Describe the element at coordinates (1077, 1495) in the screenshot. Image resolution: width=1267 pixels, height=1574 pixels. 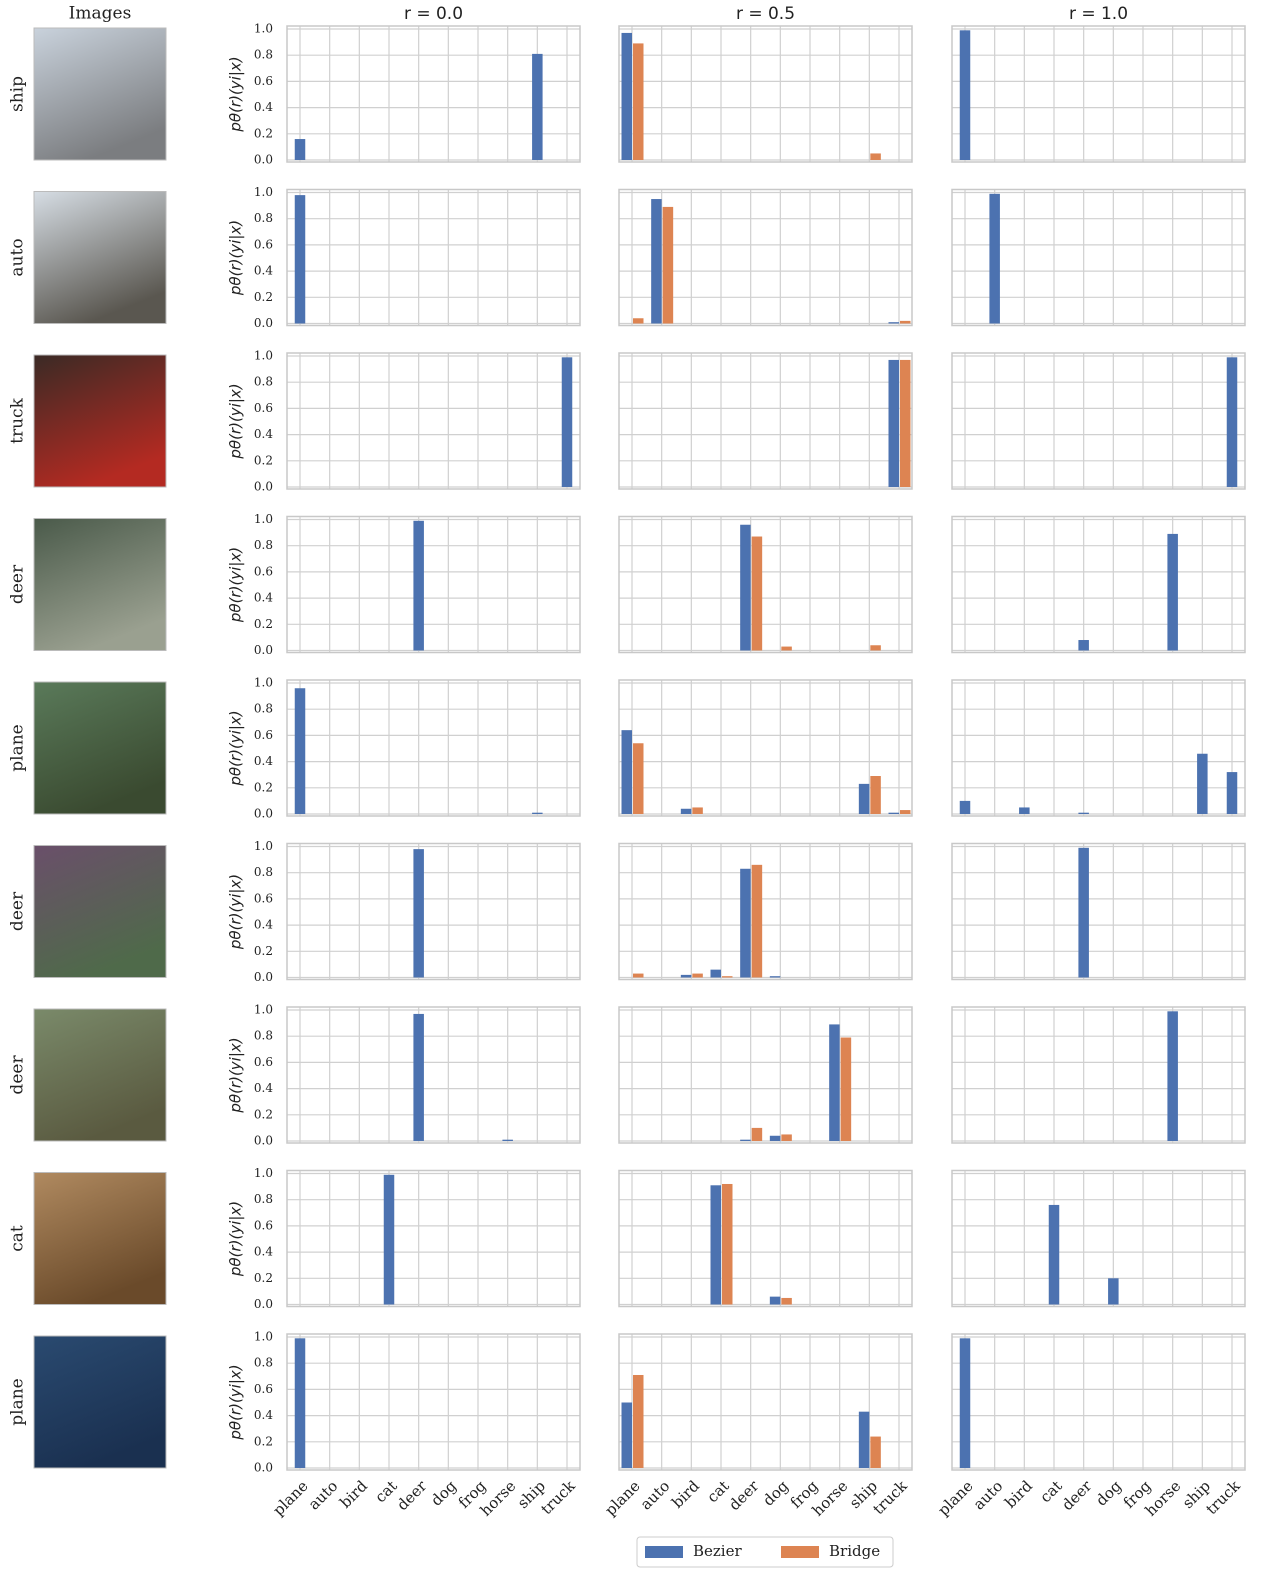
I see `x-tick-label: deer` at that location.